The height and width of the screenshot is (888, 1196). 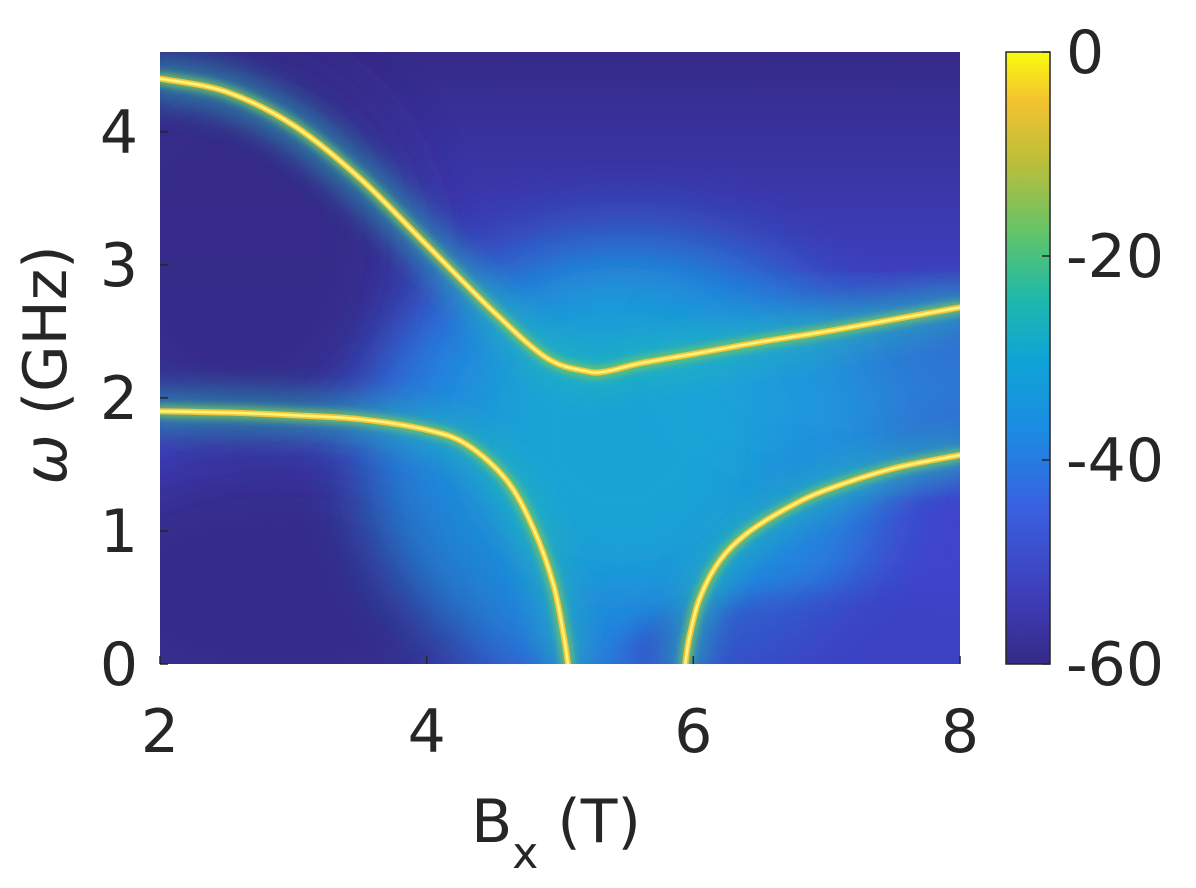 I want to click on colorbar-tick-label: -60, so click(x=1115, y=665).